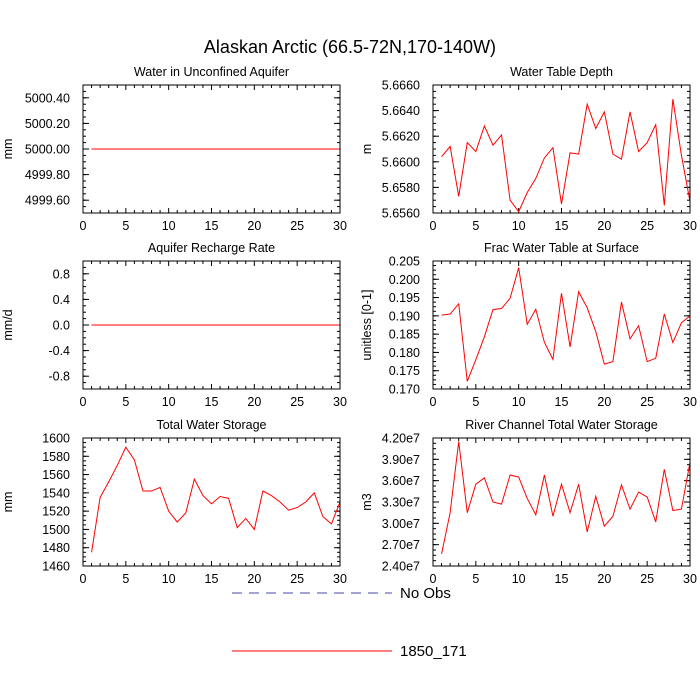 This screenshot has width=700, height=700. Describe the element at coordinates (47, 201) in the screenshot. I see `y-tick-label: 4999.60` at that location.